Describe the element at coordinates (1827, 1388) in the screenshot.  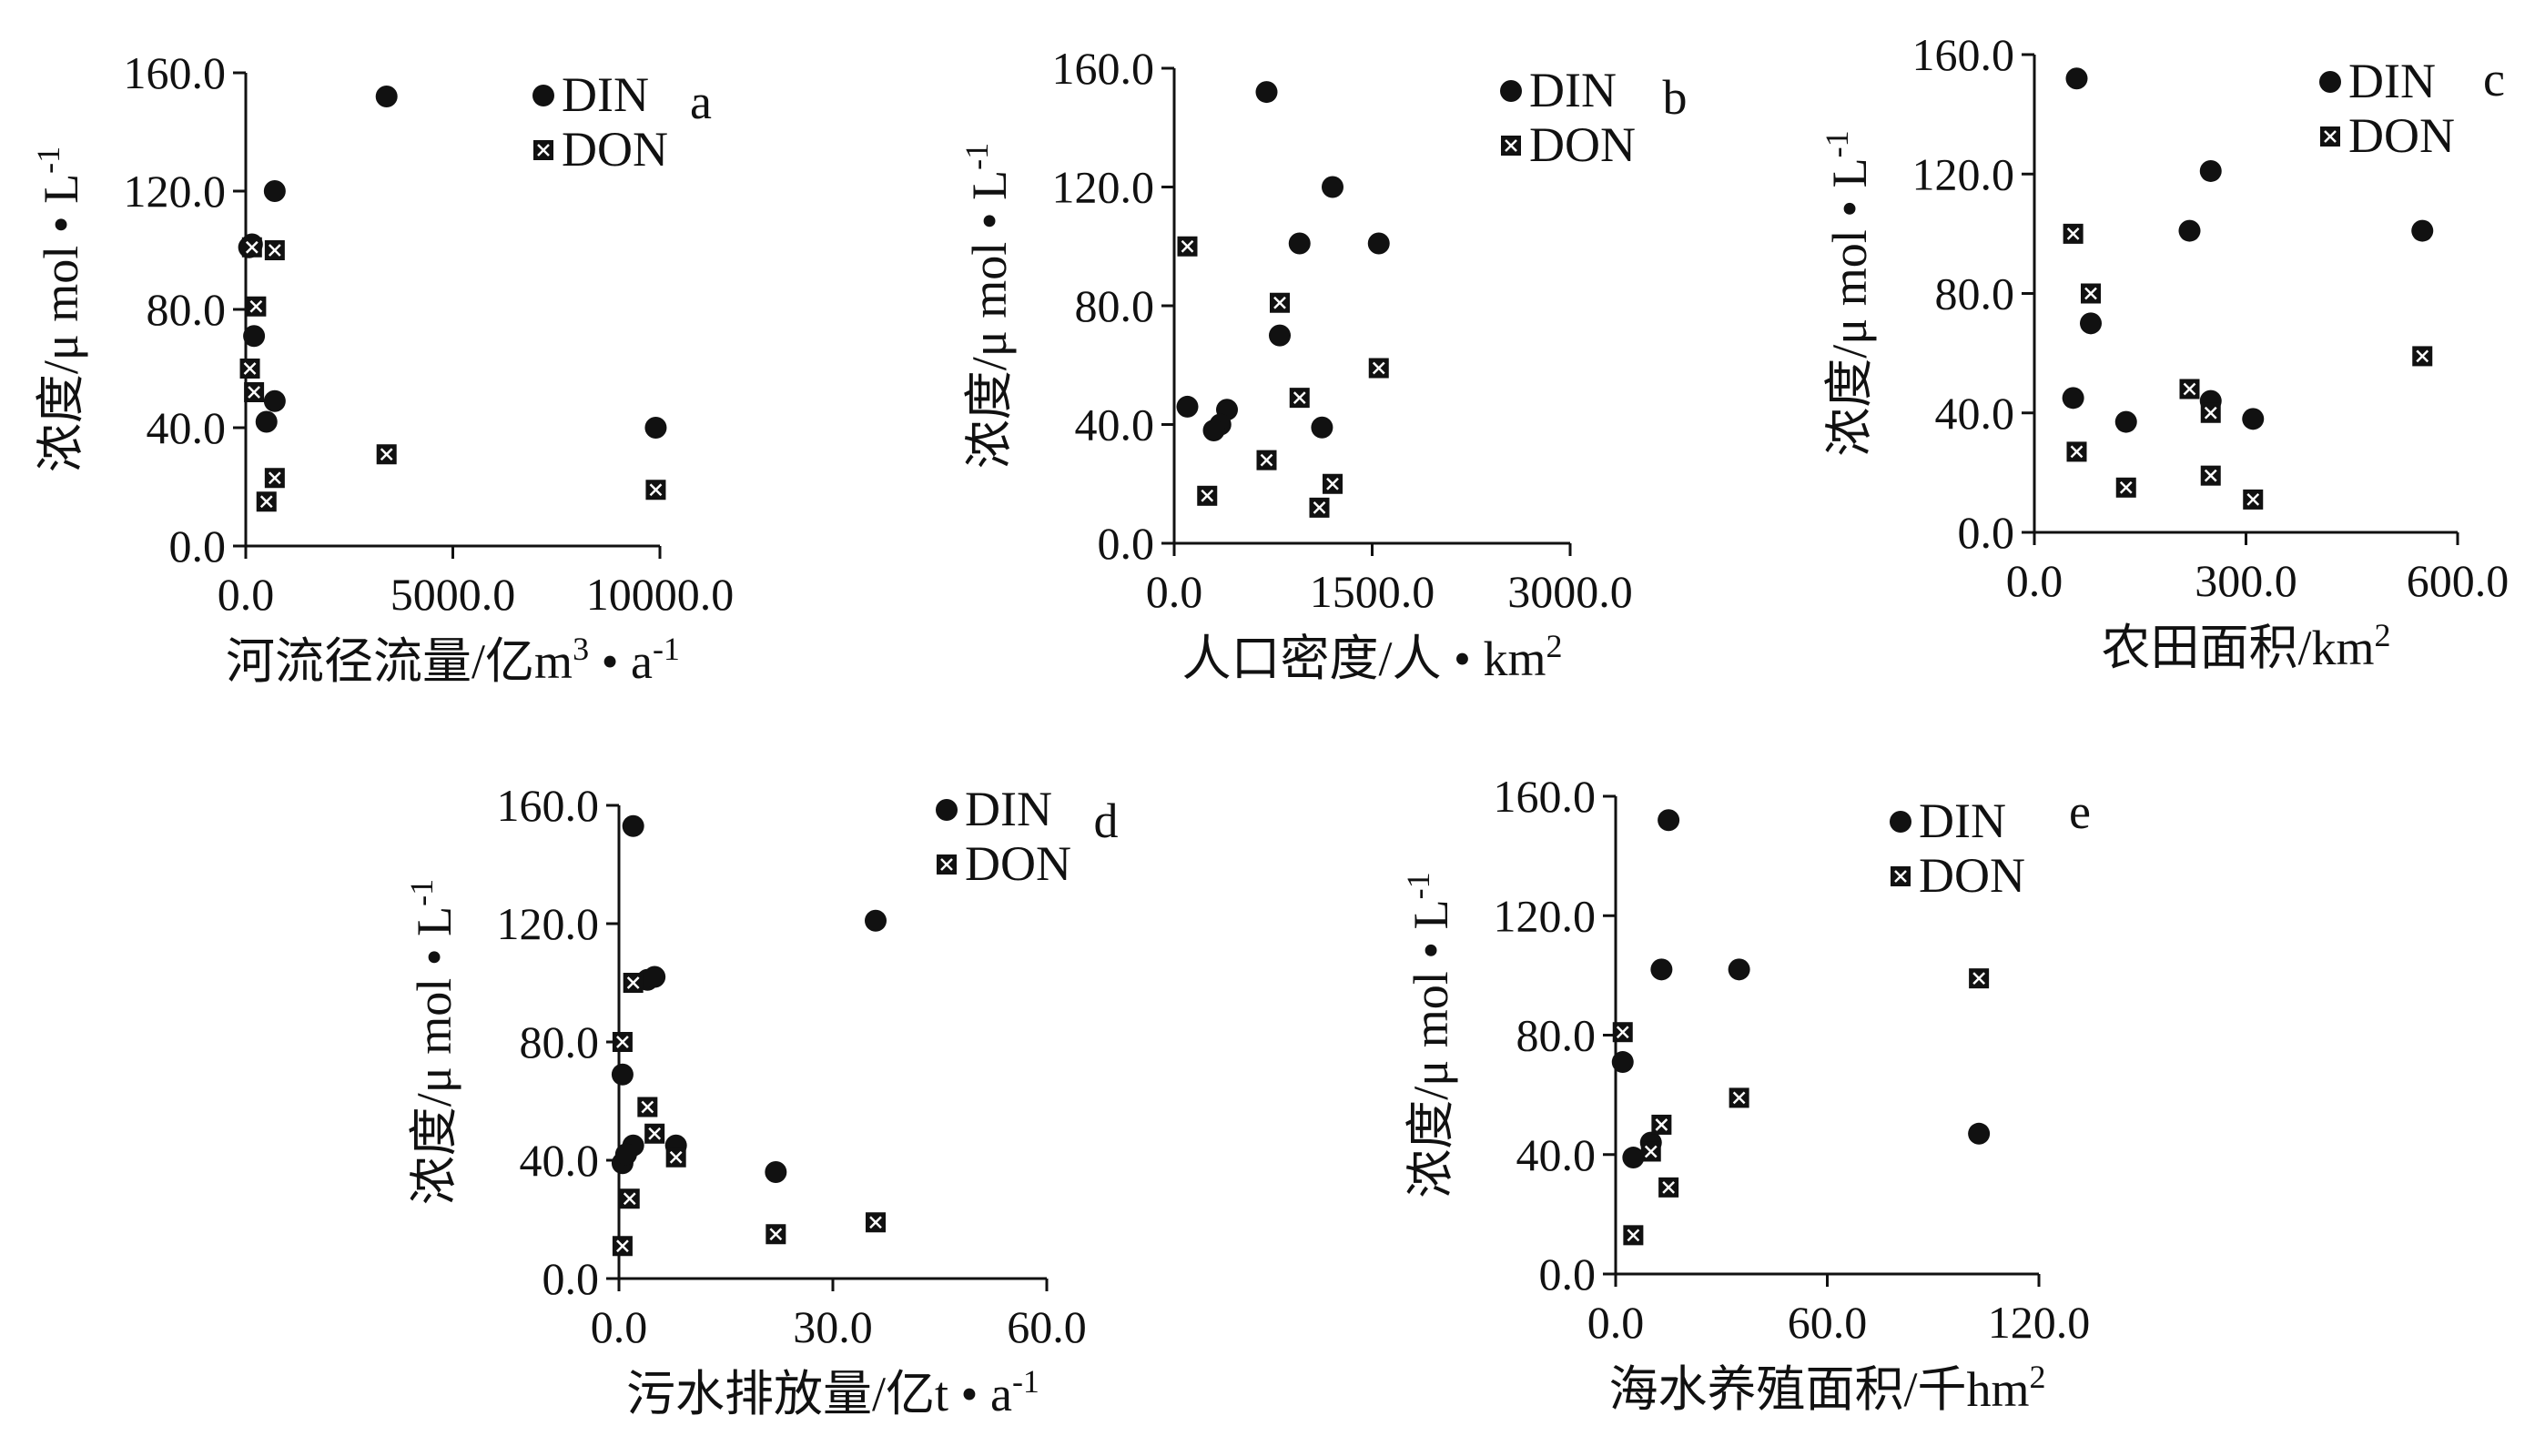
I see `x-axis-title: 海水养殖面积/千hm2` at that location.